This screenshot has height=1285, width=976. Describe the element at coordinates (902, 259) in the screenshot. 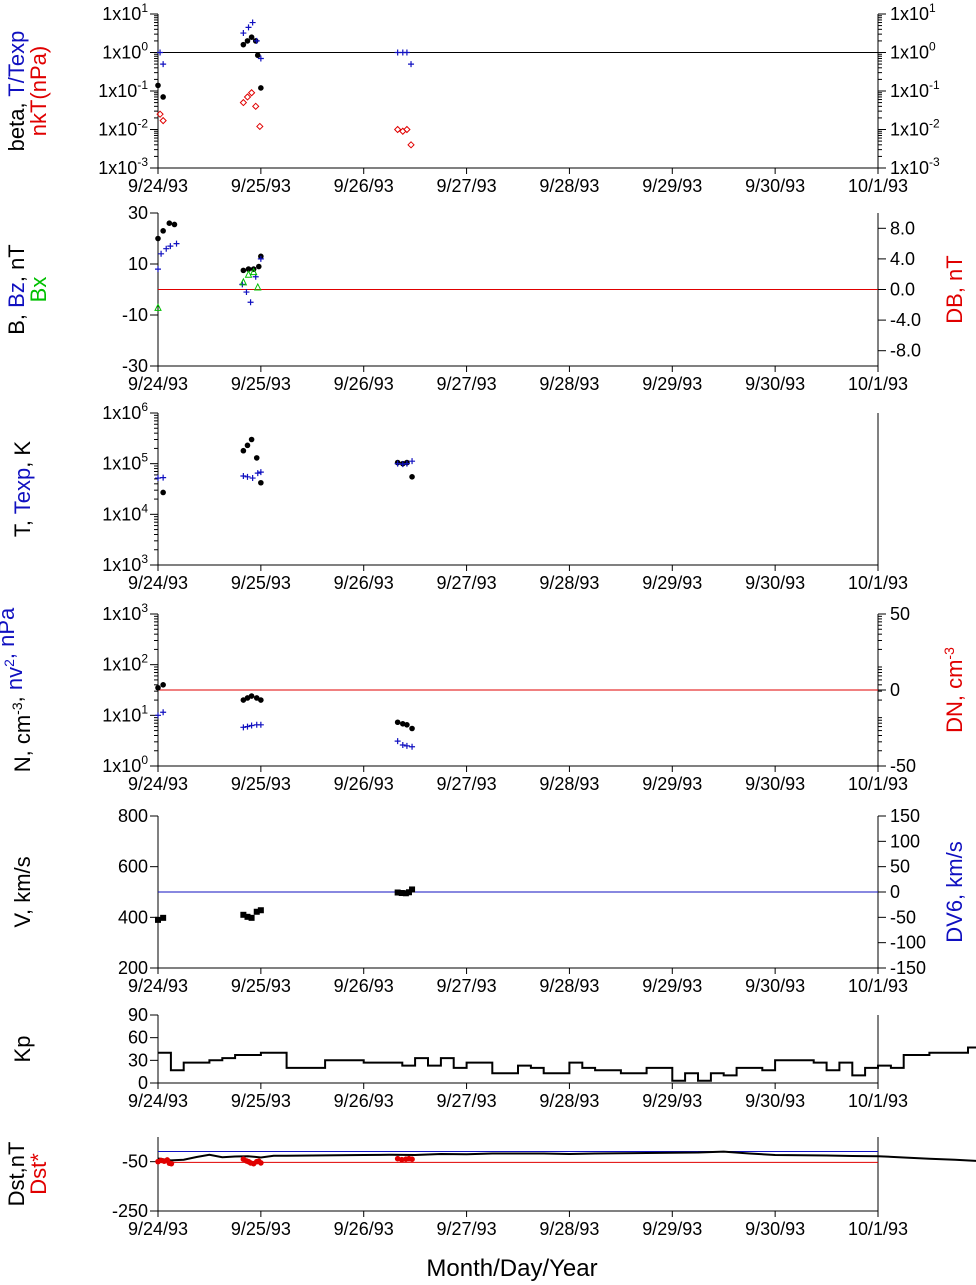

I see `y2-tick-label: 4.0` at that location.